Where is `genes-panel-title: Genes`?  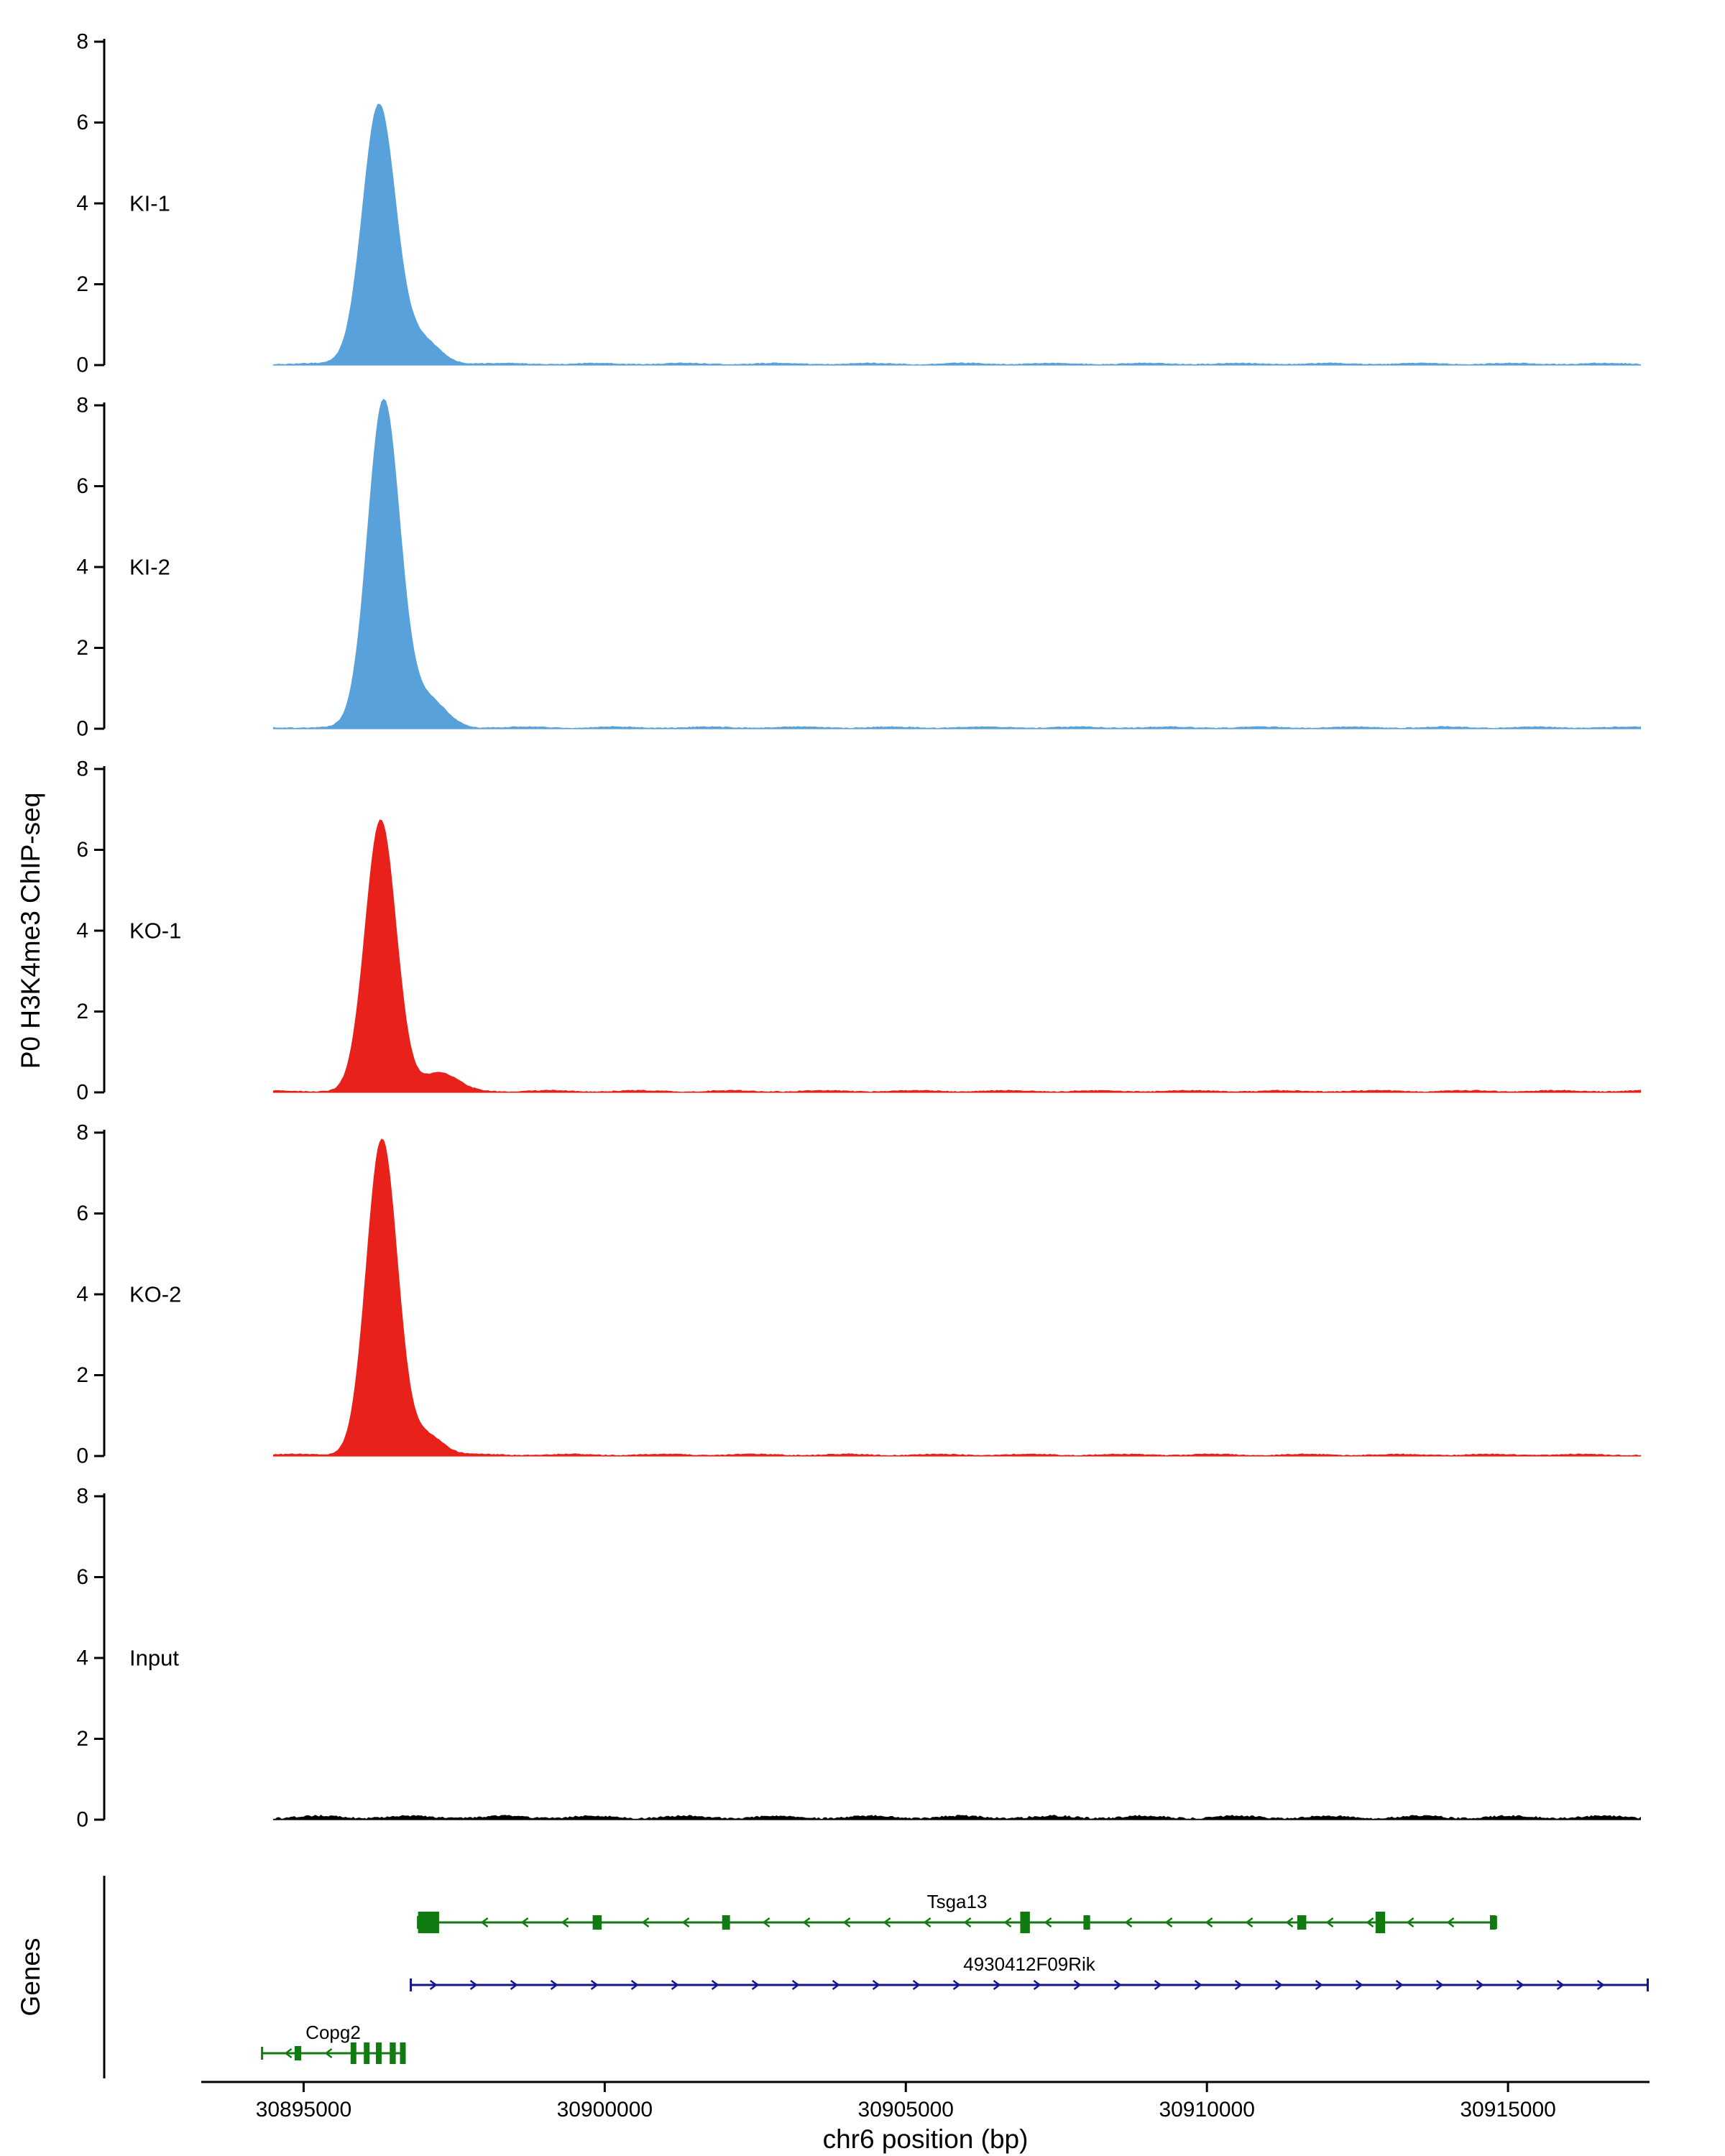
genes-panel-title: Genes is located at coordinates (30, 1977).